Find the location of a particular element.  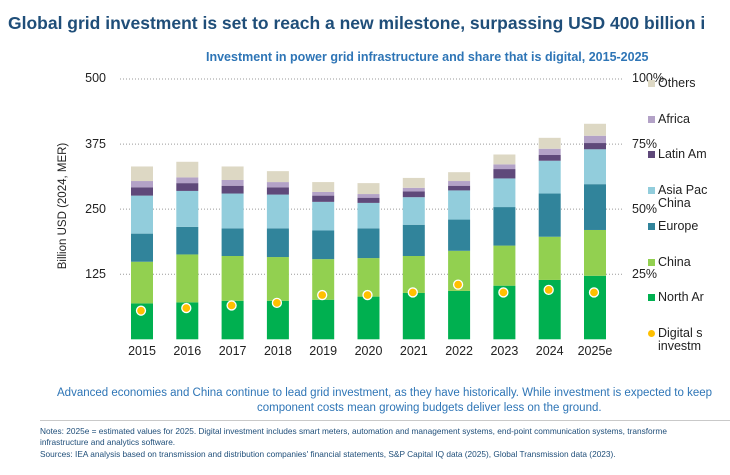

y2-tick-label: 50% is located at coordinates (645, 209).